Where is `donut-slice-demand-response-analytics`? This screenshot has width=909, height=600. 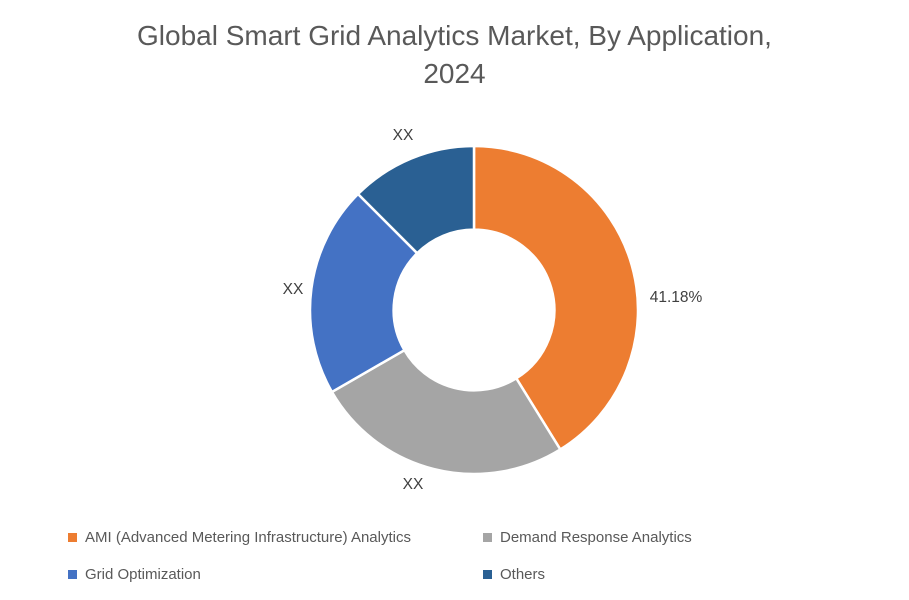 donut-slice-demand-response-analytics is located at coordinates (446, 412).